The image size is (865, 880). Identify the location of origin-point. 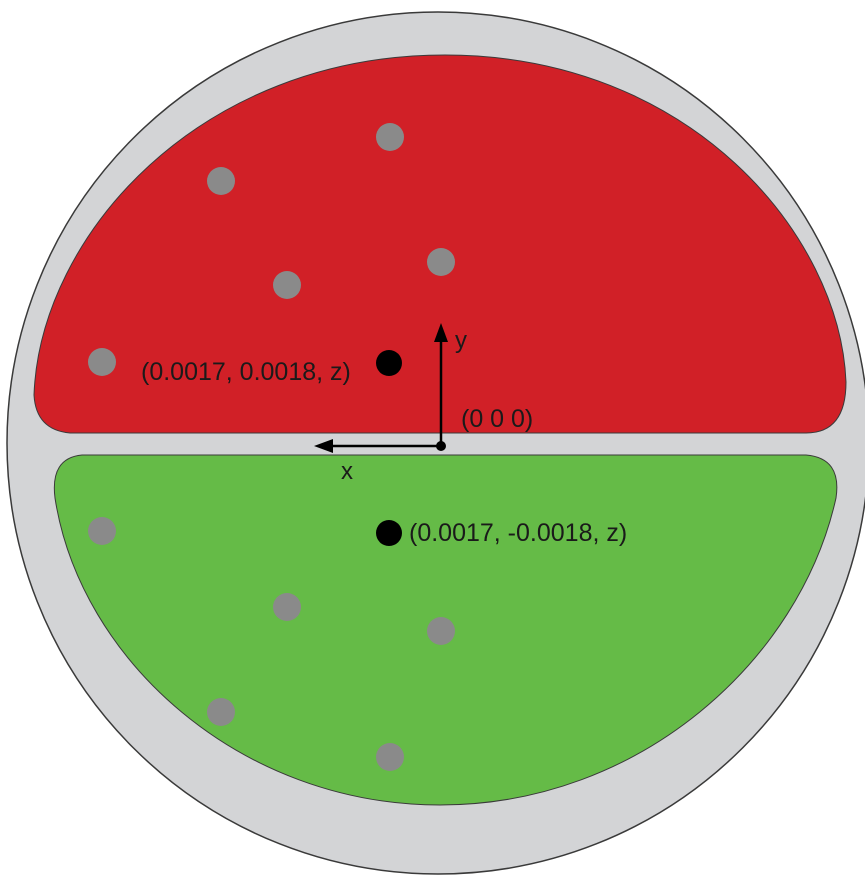
(441, 446).